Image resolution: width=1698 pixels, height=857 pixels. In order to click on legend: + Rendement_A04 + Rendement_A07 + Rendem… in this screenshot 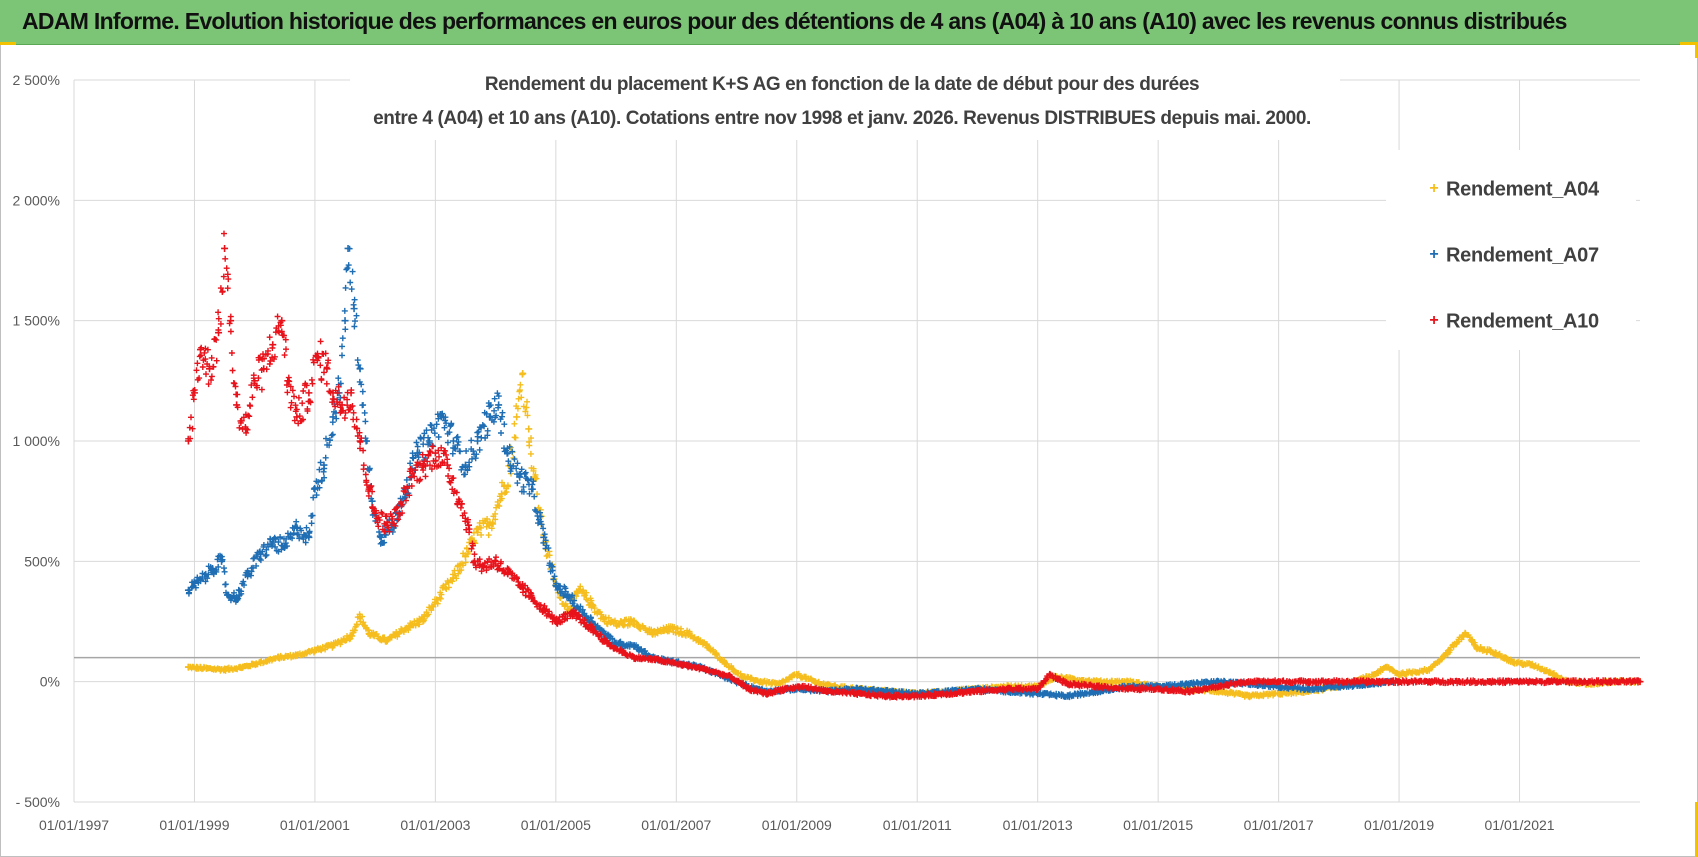, I will do `click(1511, 250)`.